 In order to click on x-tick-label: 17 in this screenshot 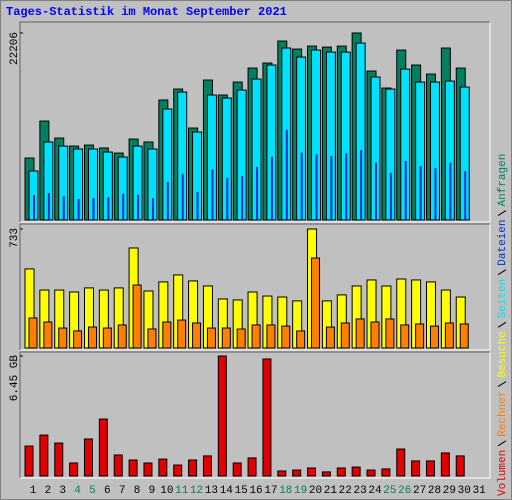, I will do `click(270, 491)`.